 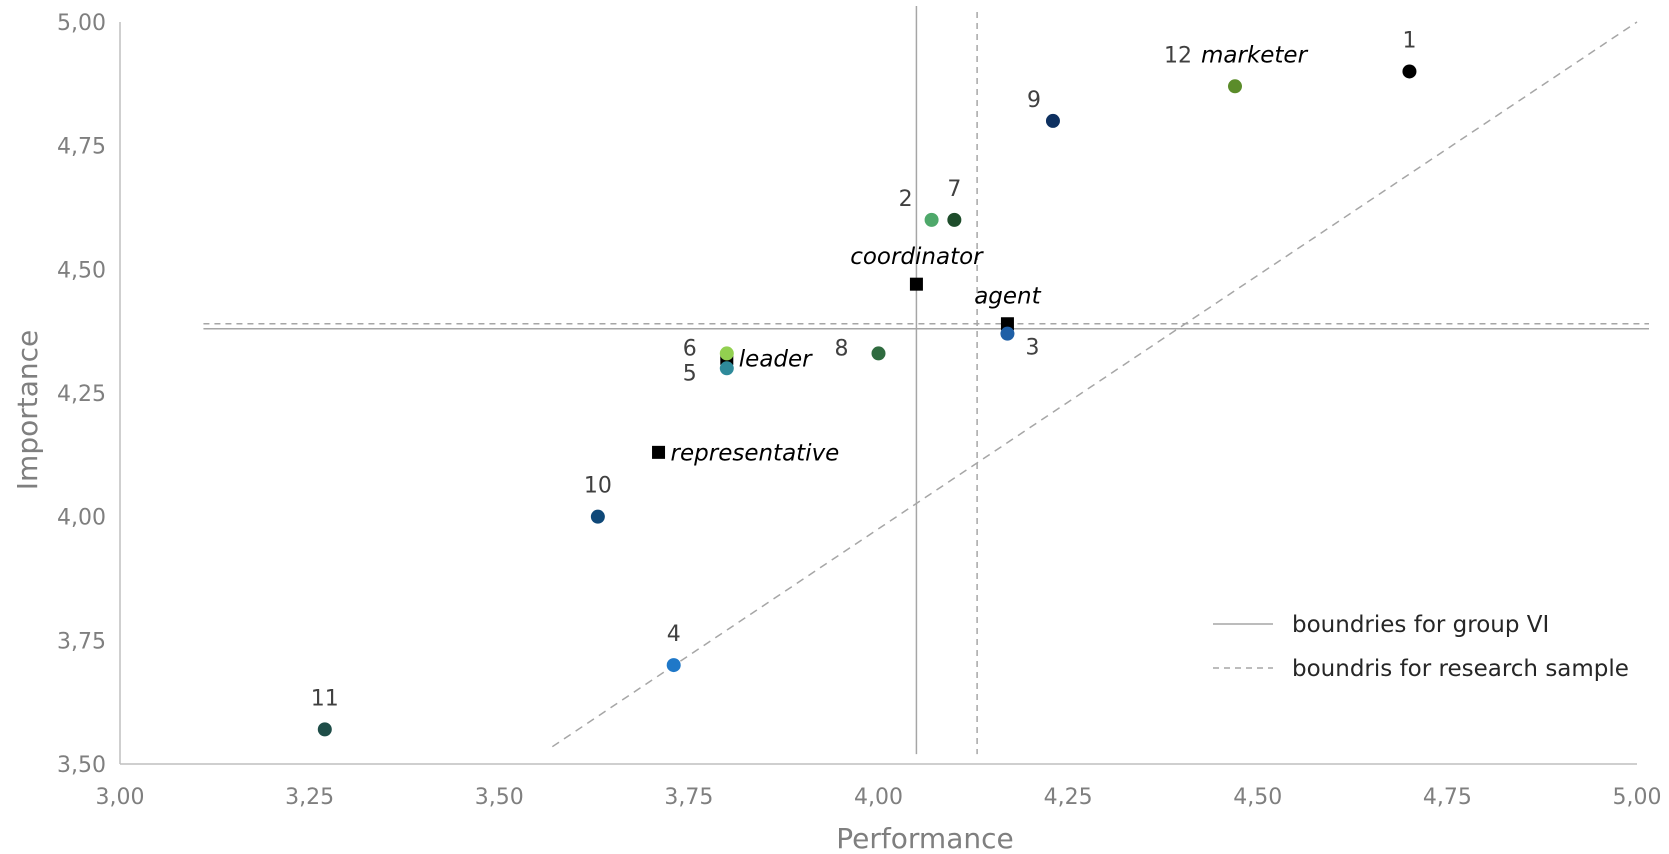 What do you see at coordinates (1032, 348) in the screenshot?
I see `point-label: 3` at bounding box center [1032, 348].